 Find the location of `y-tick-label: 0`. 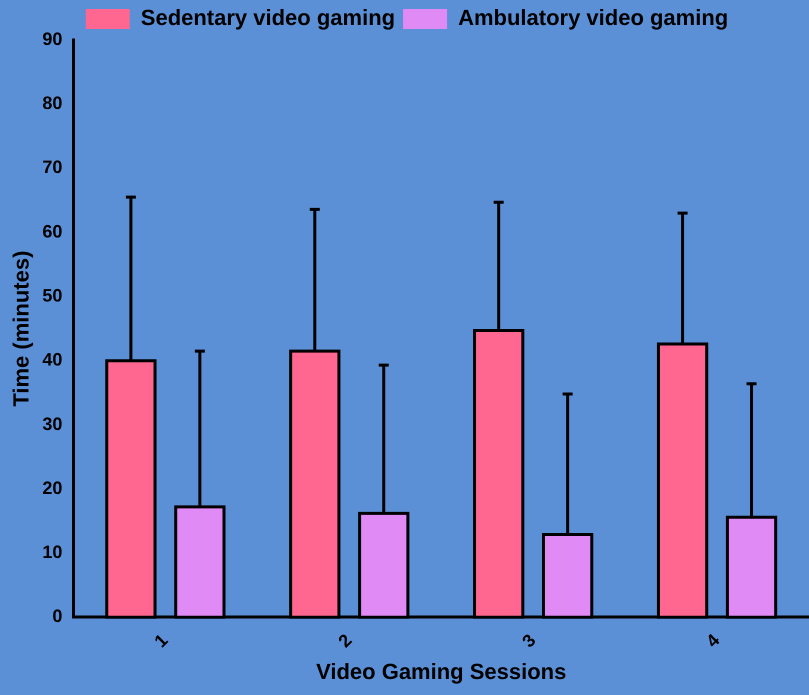

y-tick-label: 0 is located at coordinates (57, 616).